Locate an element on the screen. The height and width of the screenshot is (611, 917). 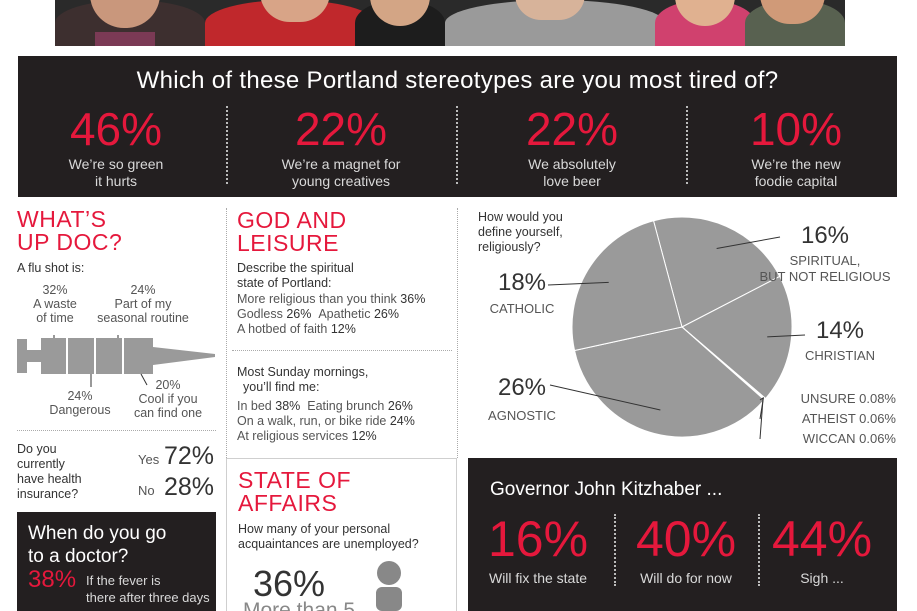
pie-slice-label: 18% CATHOLIC is located at coordinates (549, 292).